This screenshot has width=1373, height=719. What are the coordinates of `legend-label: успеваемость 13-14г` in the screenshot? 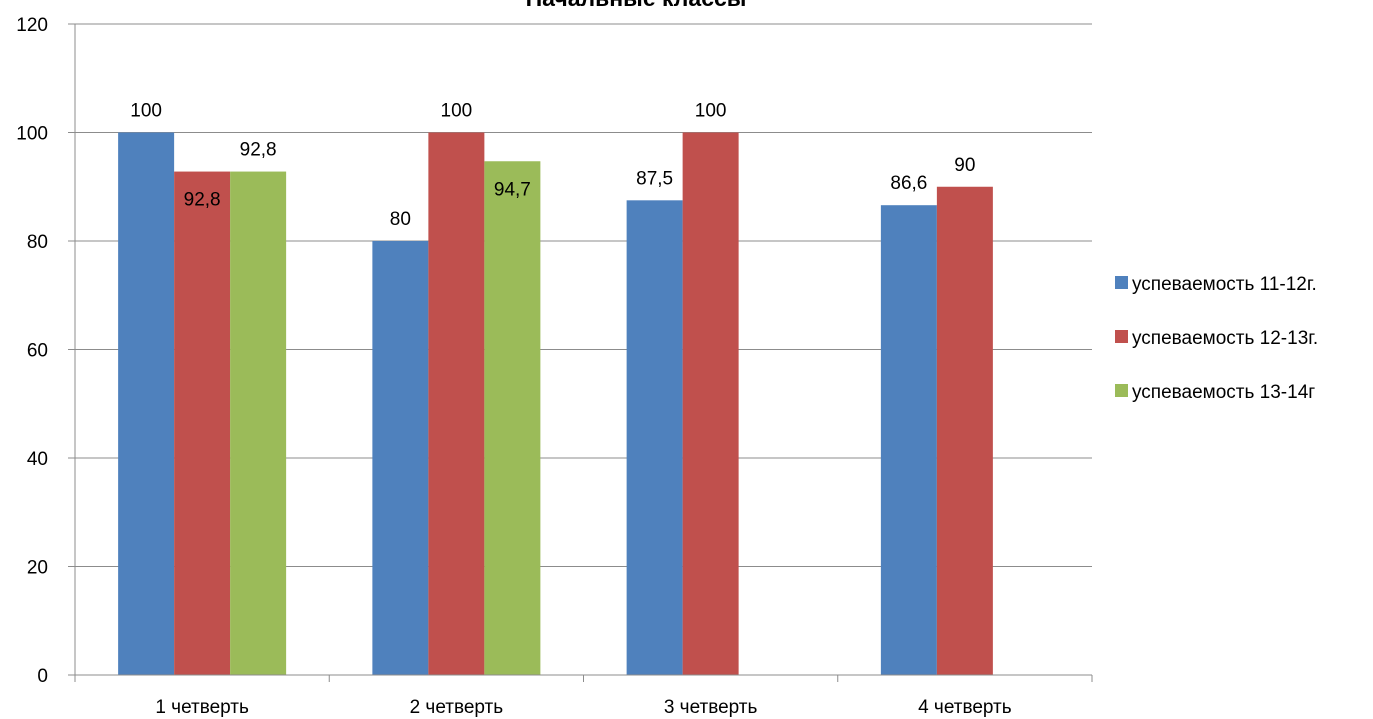 It's located at (1223, 392).